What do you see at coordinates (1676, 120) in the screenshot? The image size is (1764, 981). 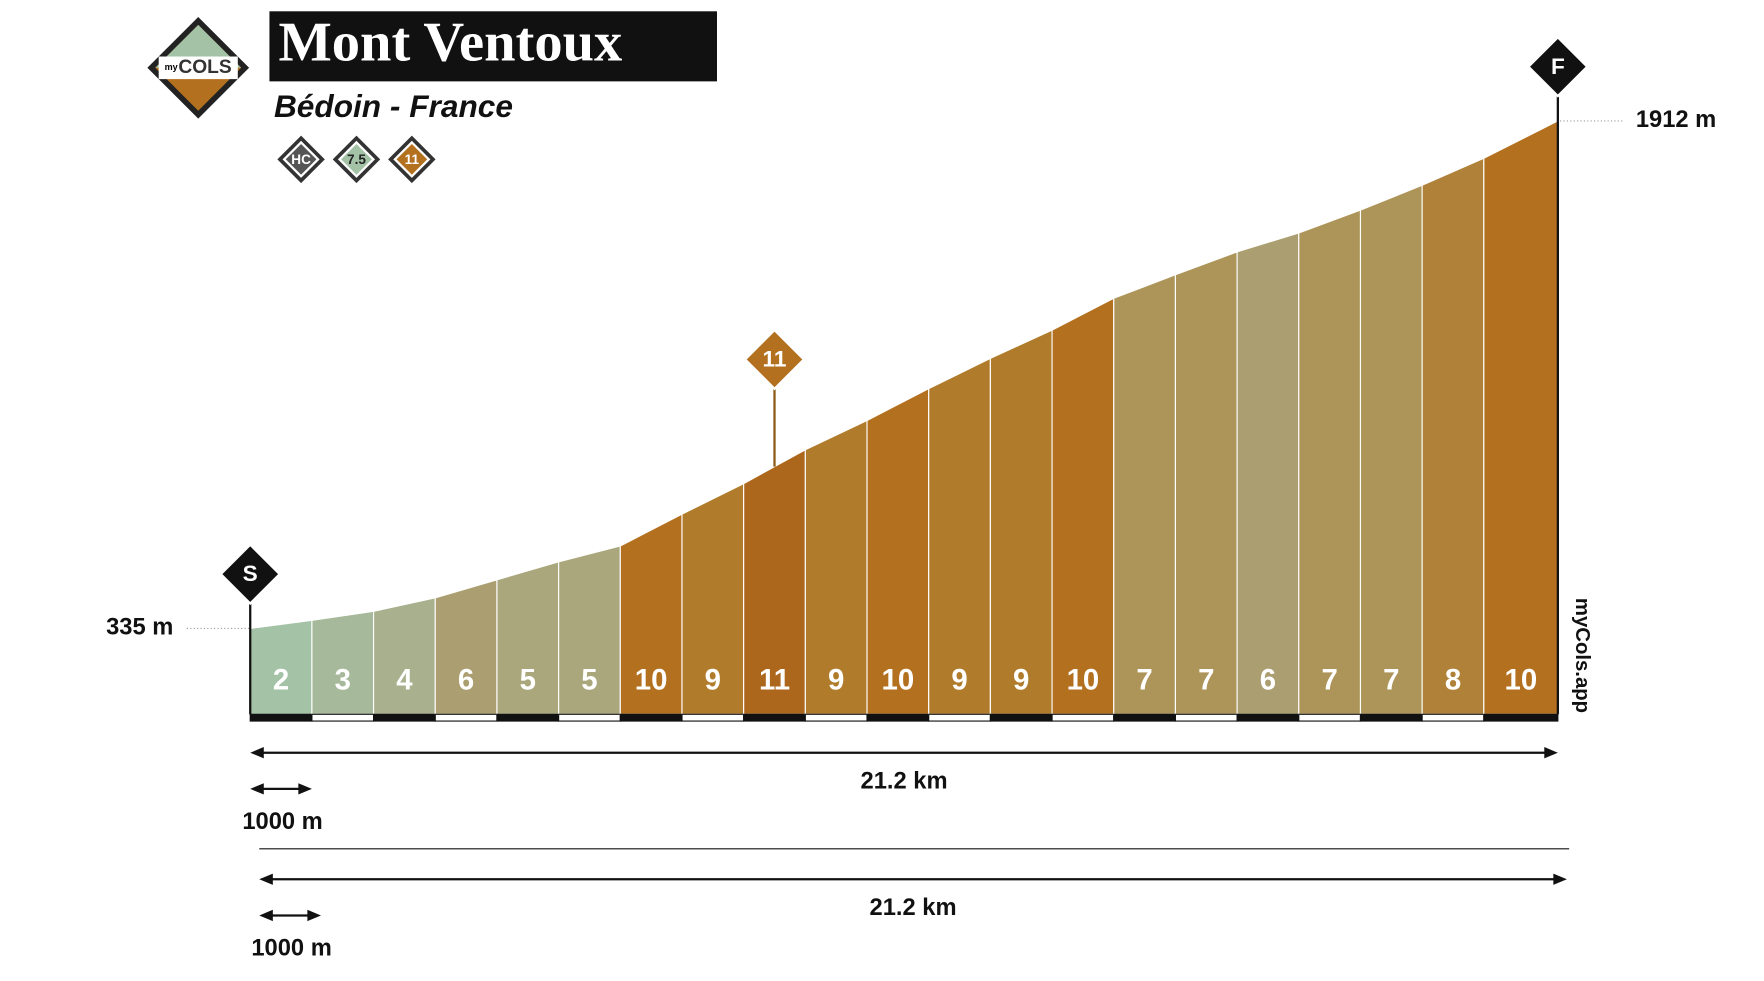 I see `elevation-label: 1912 m` at bounding box center [1676, 120].